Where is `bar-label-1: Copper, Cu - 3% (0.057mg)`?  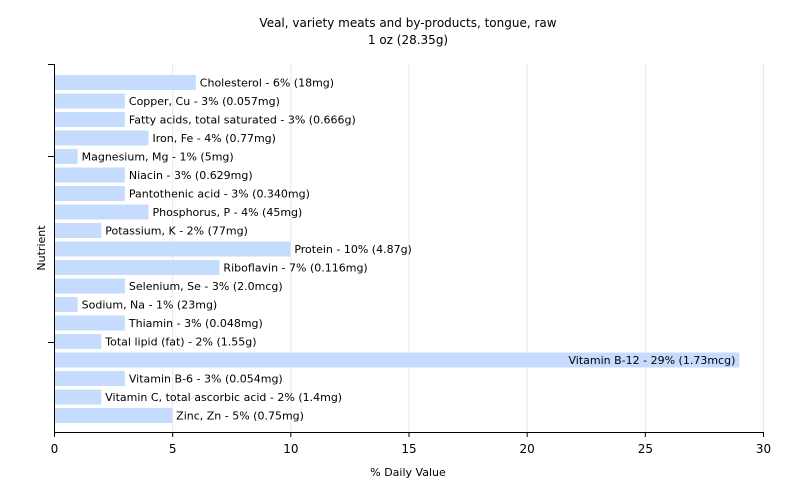 bar-label-1: Copper, Cu - 3% (0.057mg) is located at coordinates (204, 101).